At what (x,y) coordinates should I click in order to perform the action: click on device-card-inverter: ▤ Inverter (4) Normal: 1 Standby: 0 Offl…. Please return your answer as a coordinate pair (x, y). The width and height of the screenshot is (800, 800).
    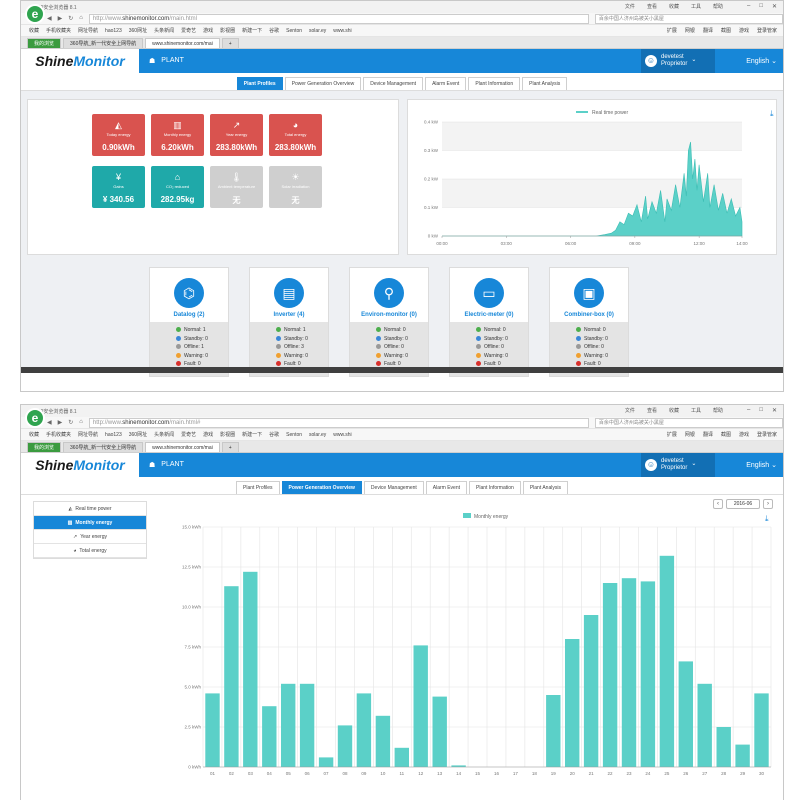
    Looking at the image, I should click on (289, 322).